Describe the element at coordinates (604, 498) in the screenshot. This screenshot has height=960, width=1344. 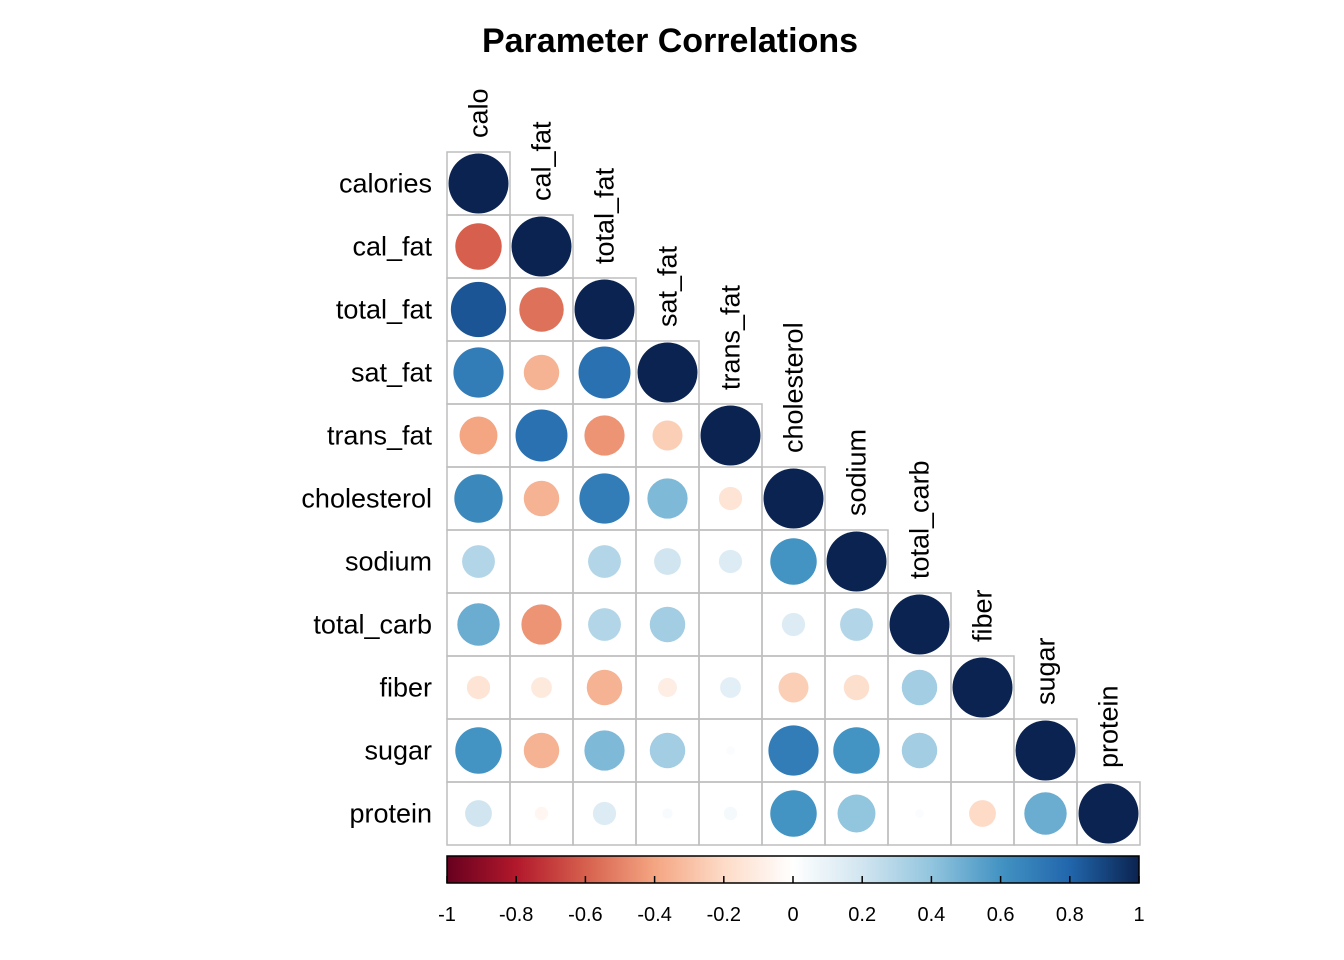
I see `correlation-circle-cholesterol-total_fat` at that location.